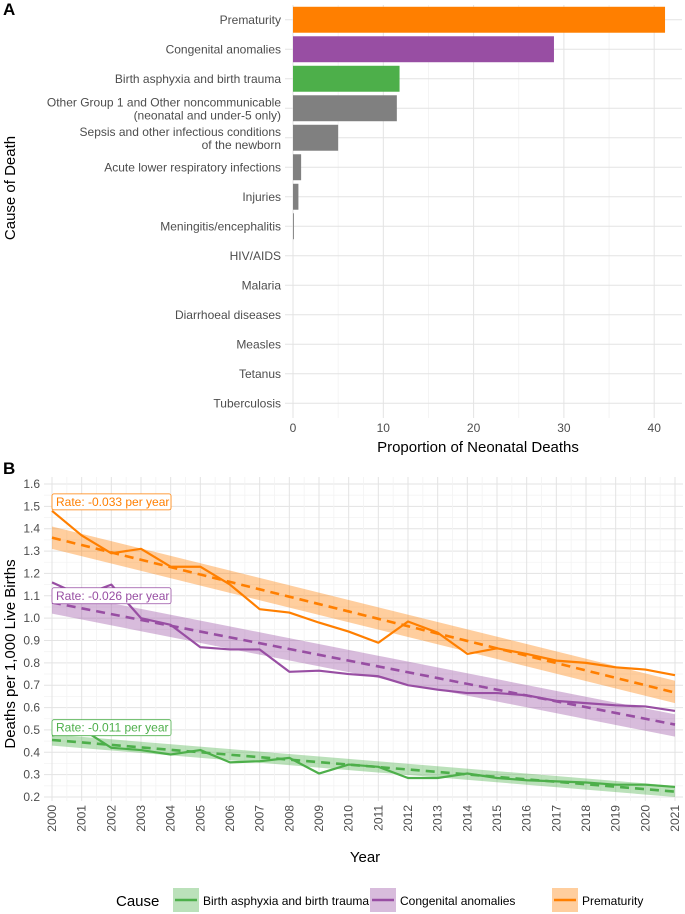  I want to click on rate-label-text: Rate: -0.026 per year, so click(112, 596).